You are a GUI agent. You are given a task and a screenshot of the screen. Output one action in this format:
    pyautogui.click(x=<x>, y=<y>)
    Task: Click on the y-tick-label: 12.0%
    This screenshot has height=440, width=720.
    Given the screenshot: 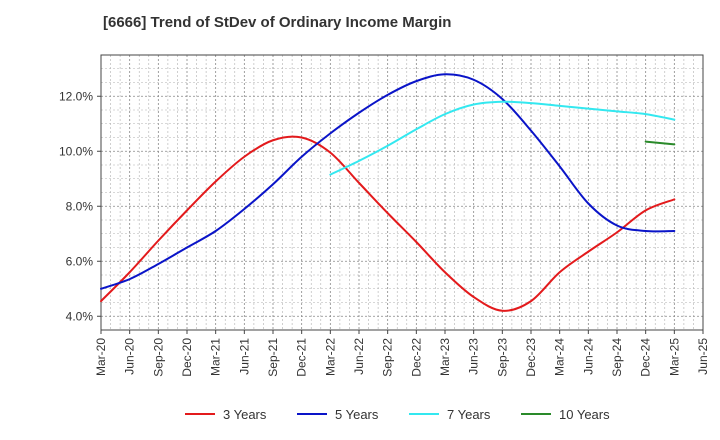 What is the action you would take?
    pyautogui.click(x=76, y=96)
    